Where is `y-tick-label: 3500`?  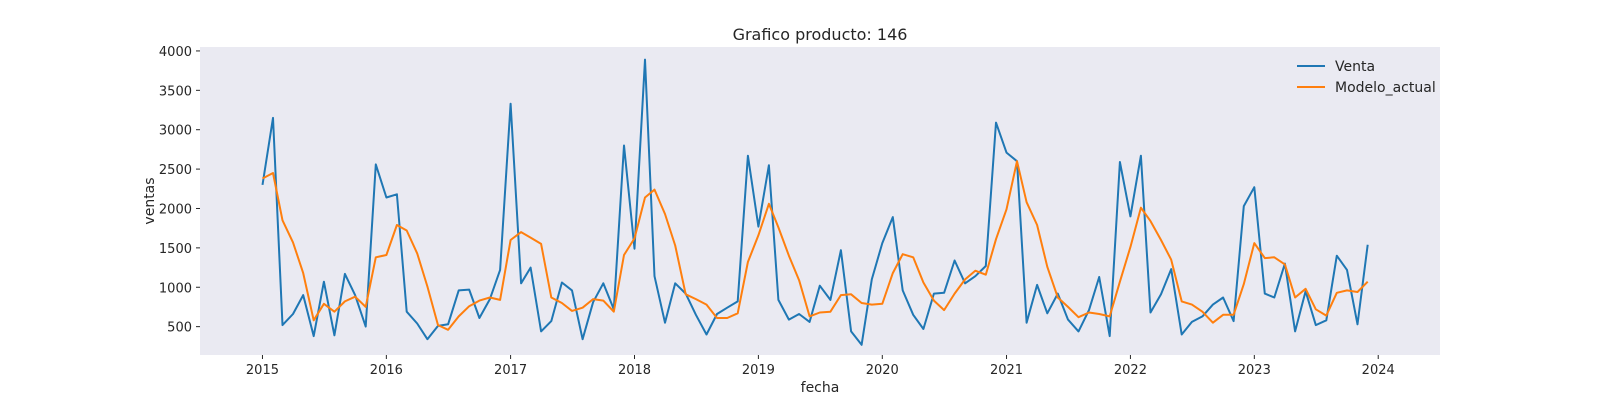 y-tick-label: 3500 is located at coordinates (175, 91).